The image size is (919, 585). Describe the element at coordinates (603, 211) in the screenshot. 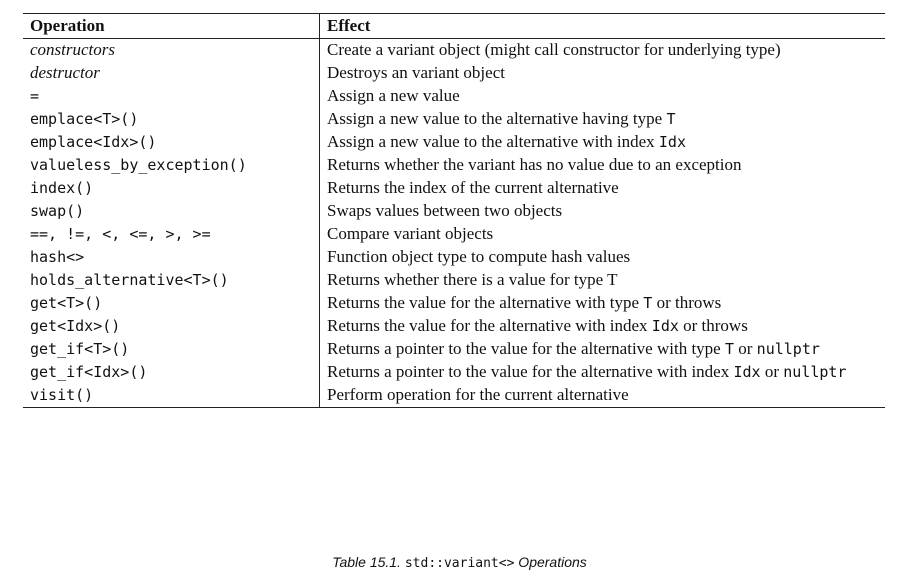

I see `effect-cell: Swaps values between two objects` at that location.